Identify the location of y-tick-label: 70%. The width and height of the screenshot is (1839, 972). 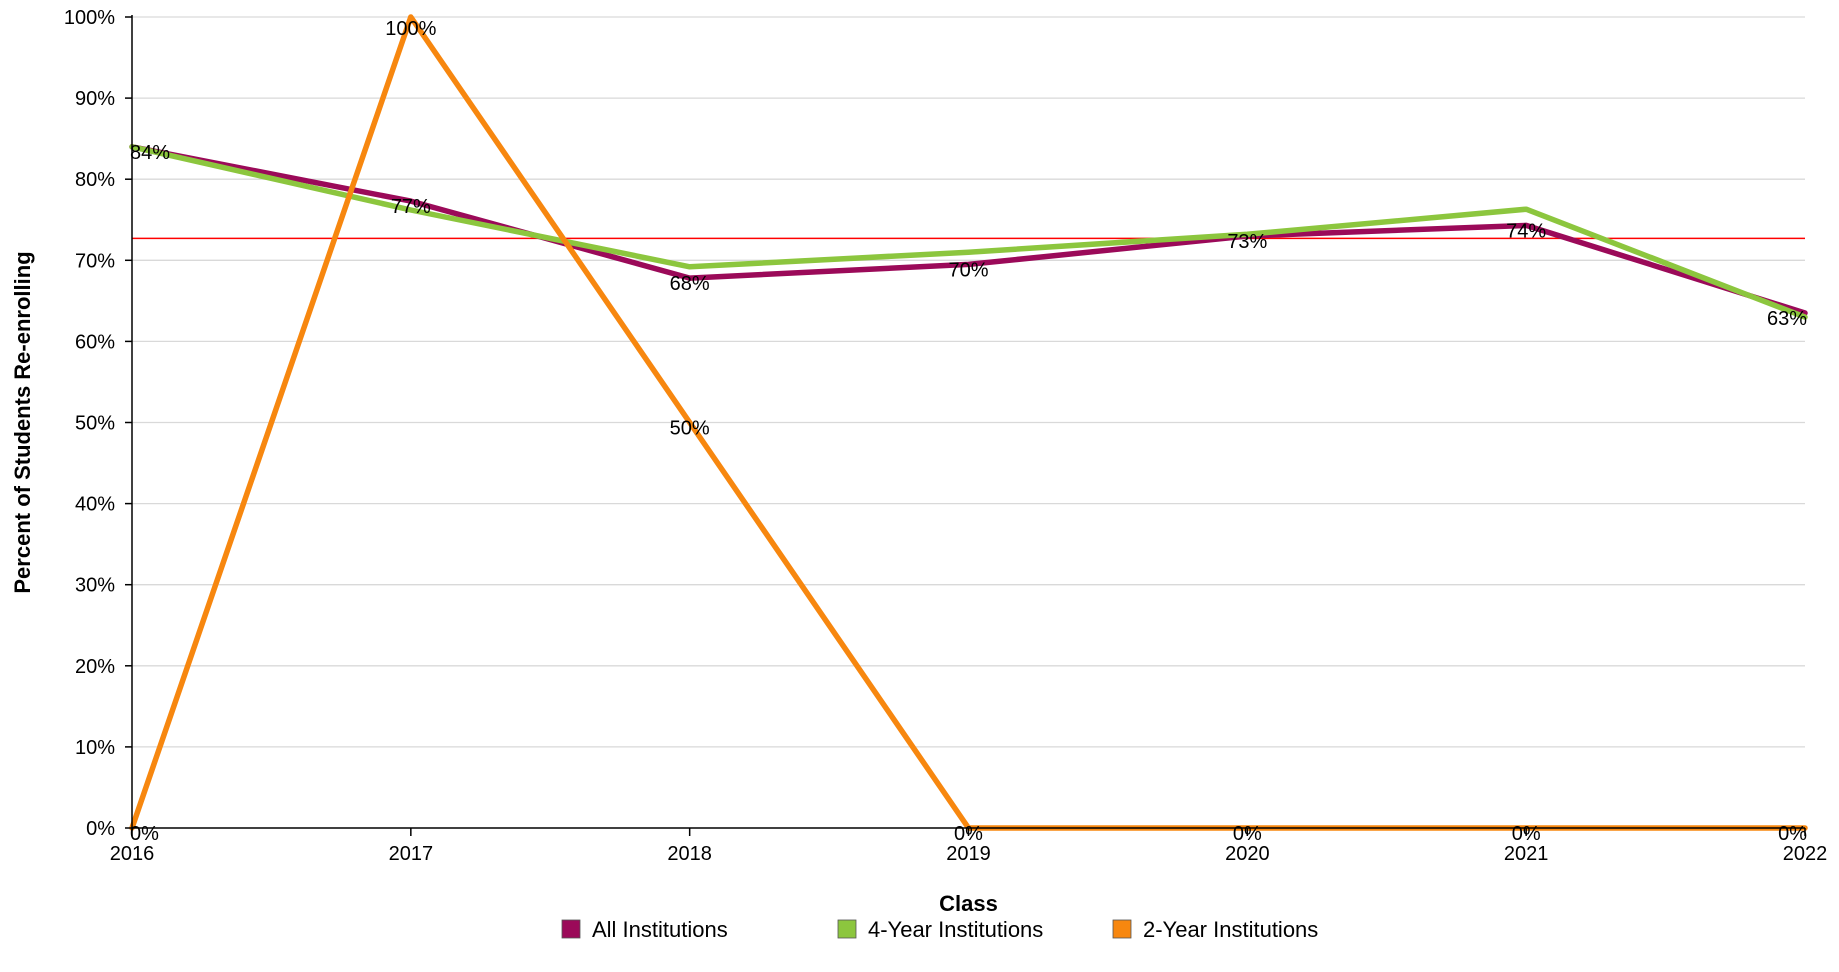
(95, 261).